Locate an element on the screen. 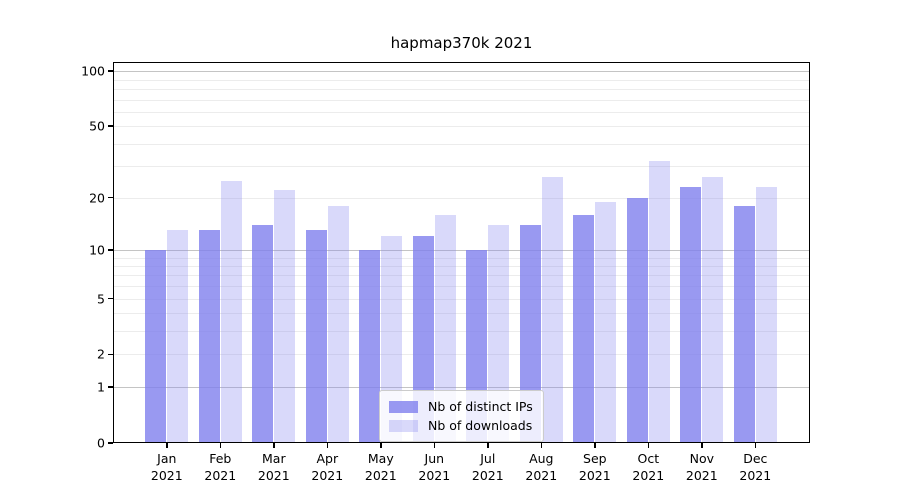  legend-item: Nb of downloads is located at coordinates (461, 425).